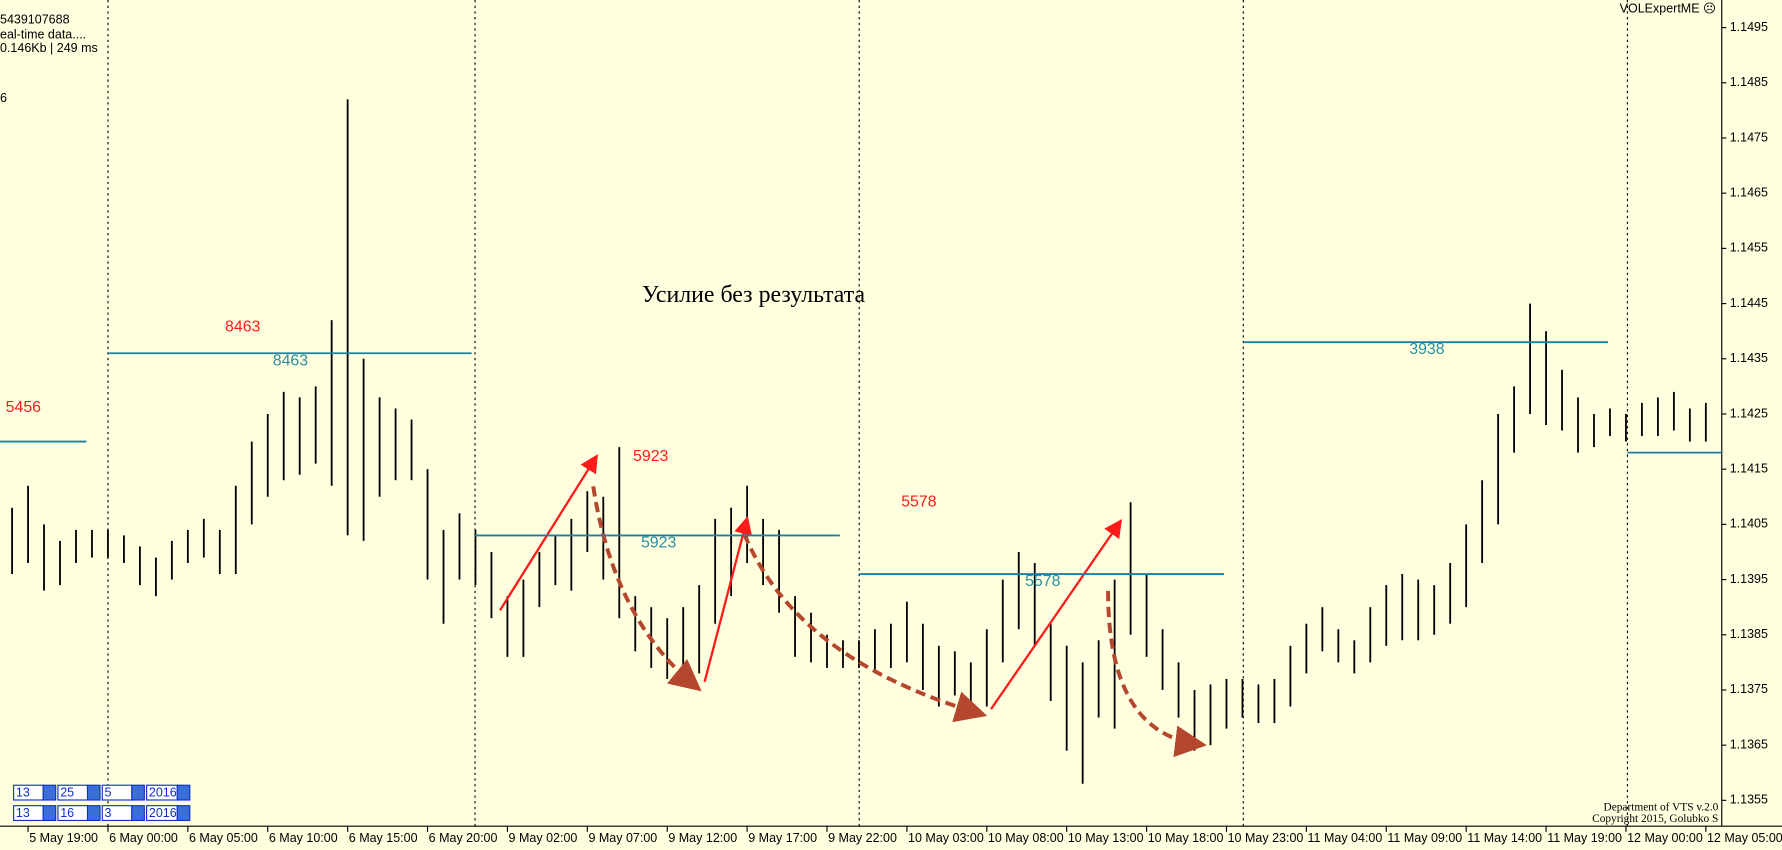 The image size is (1782, 850). What do you see at coordinates (1749, 248) in the screenshot?
I see `y-tick-label: 1.1455` at bounding box center [1749, 248].